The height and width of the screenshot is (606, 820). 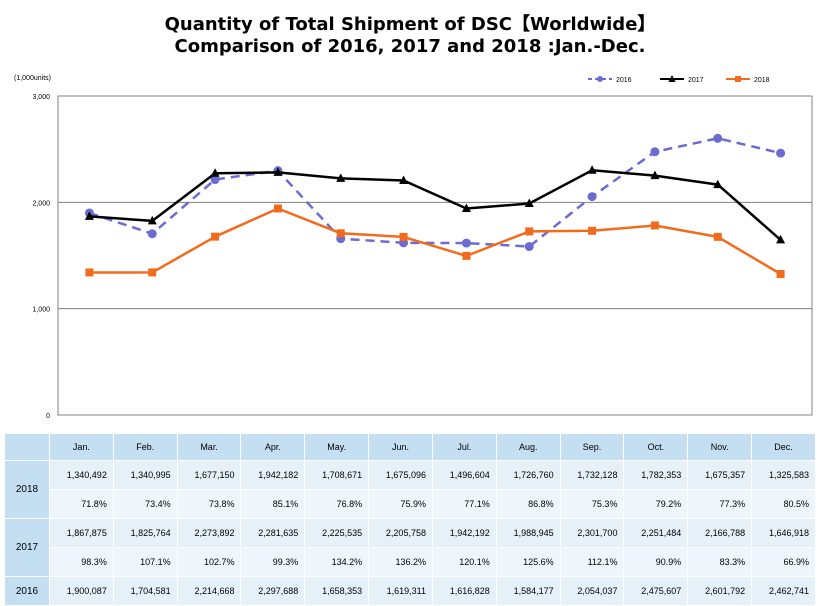 I want to click on table-percent-cell: 77.3%, so click(x=720, y=504).